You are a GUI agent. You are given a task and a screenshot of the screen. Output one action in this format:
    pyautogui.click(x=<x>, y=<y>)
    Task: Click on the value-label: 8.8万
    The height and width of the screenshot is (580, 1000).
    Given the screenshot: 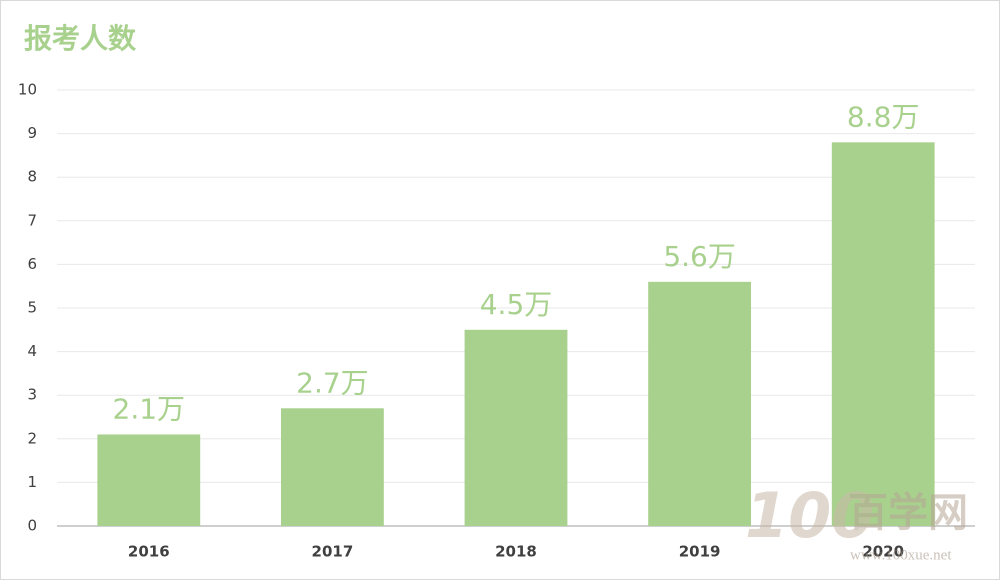 What is the action you would take?
    pyautogui.click(x=883, y=116)
    